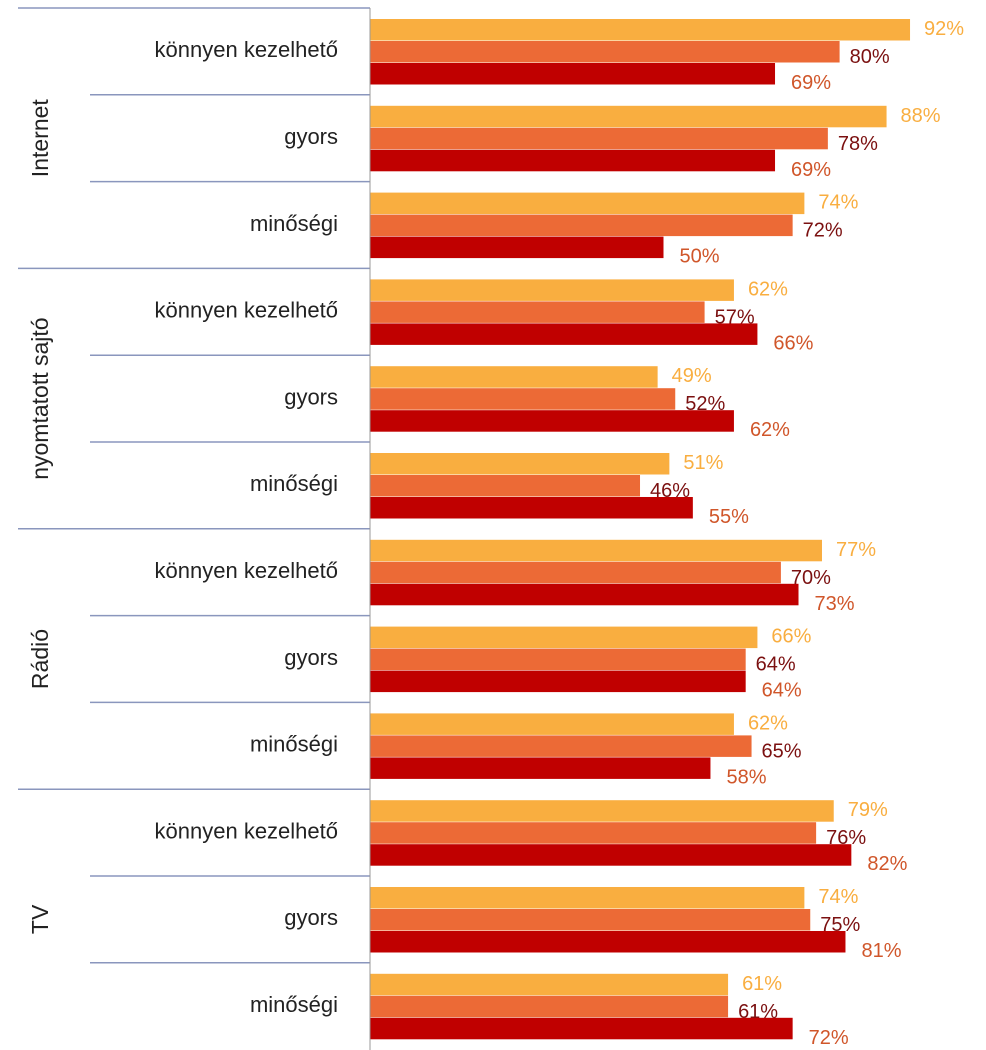 This screenshot has height=1050, width=986. I want to click on value-label: 75%, so click(840, 925).